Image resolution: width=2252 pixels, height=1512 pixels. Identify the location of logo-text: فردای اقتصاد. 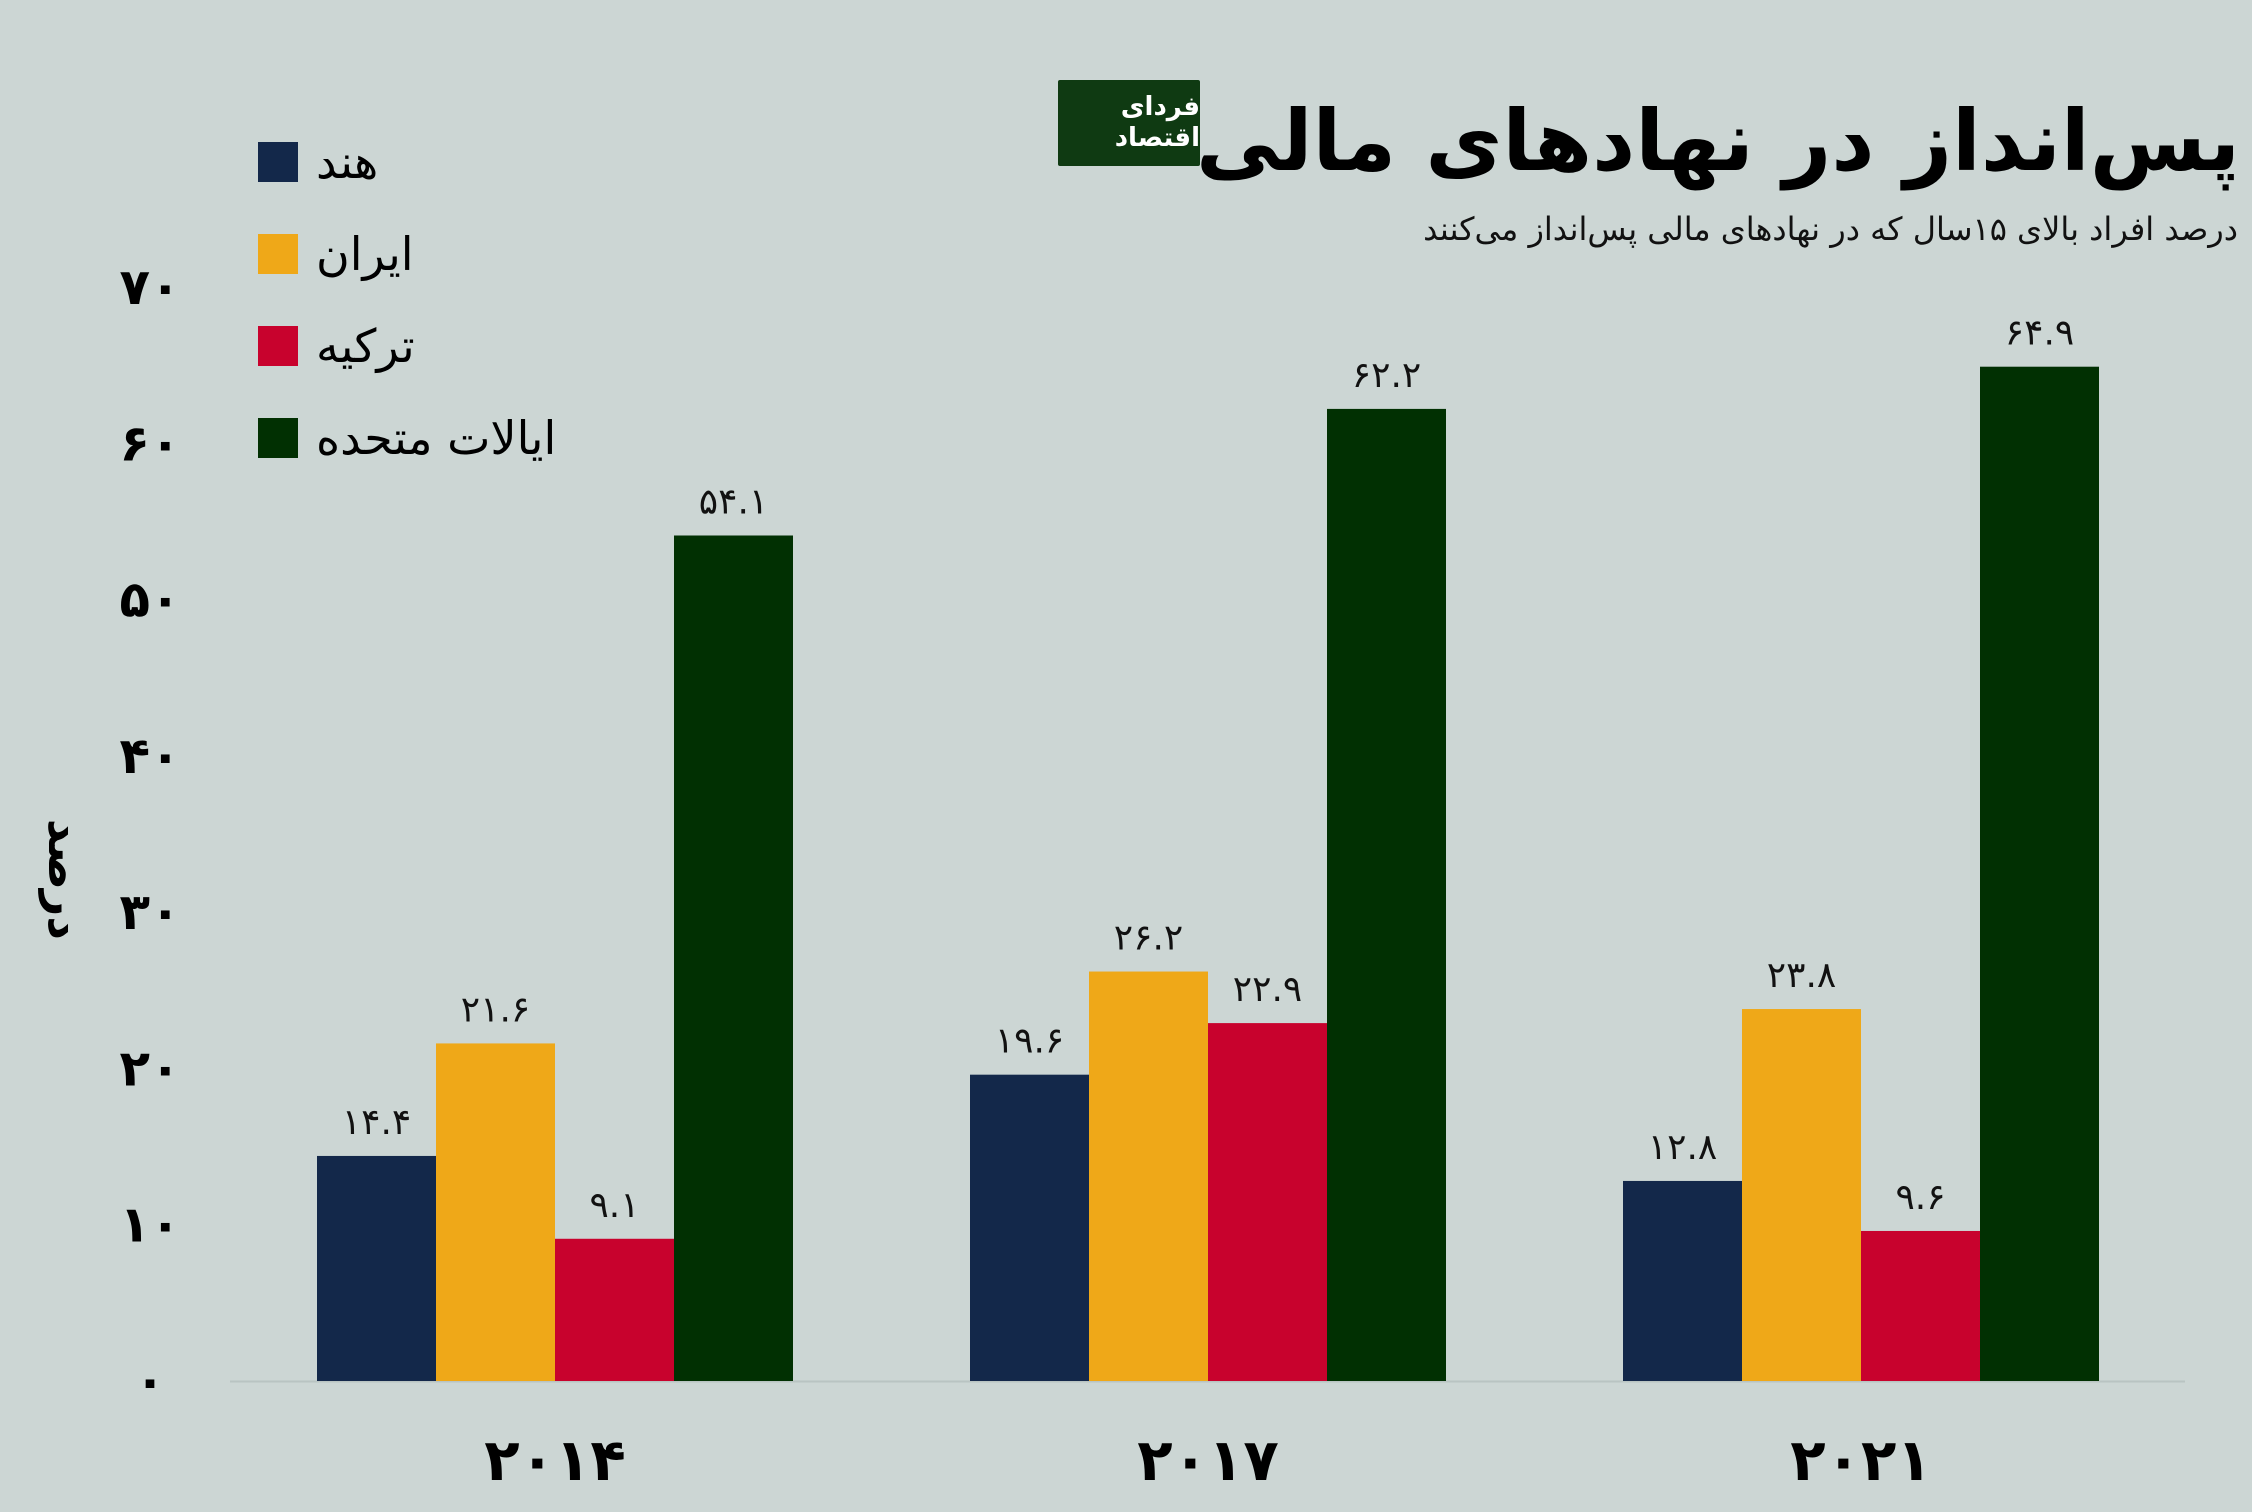
(1157, 122).